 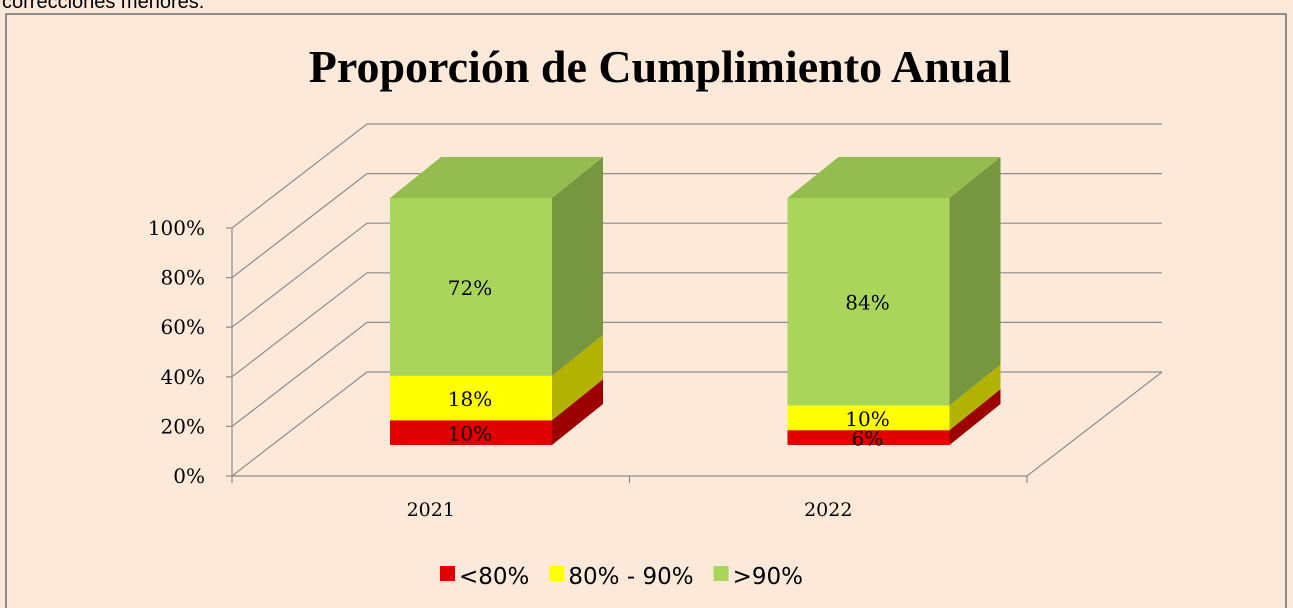 I want to click on y-tick-label: 0%, so click(x=189, y=476).